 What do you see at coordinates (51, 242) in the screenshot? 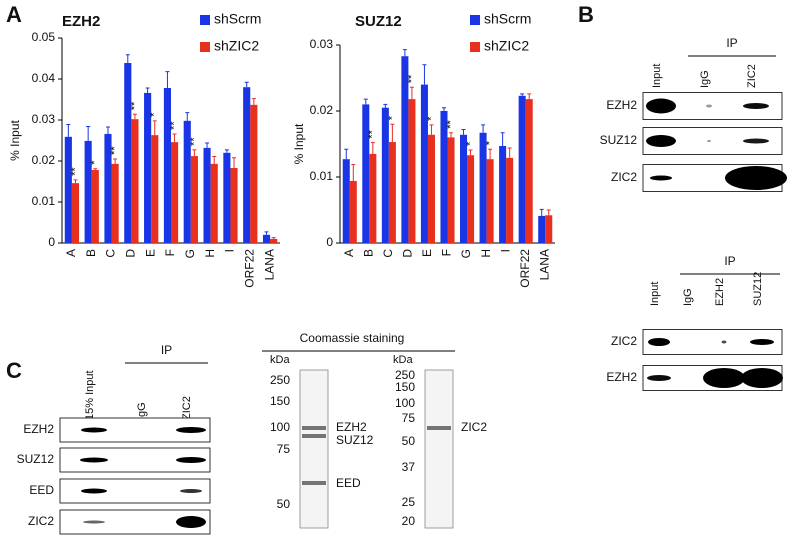
I see `y-tick-label: 0` at bounding box center [51, 242].